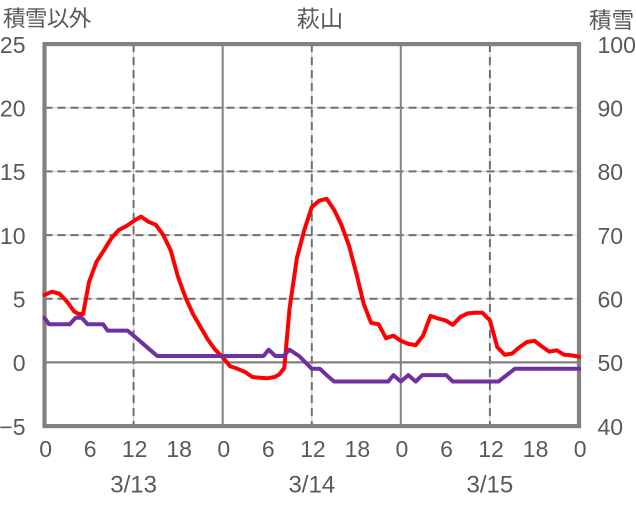 Image resolution: width=636 pixels, height=506 pixels. Describe the element at coordinates (13, 427) in the screenshot. I see `svg-text: −5` at that location.